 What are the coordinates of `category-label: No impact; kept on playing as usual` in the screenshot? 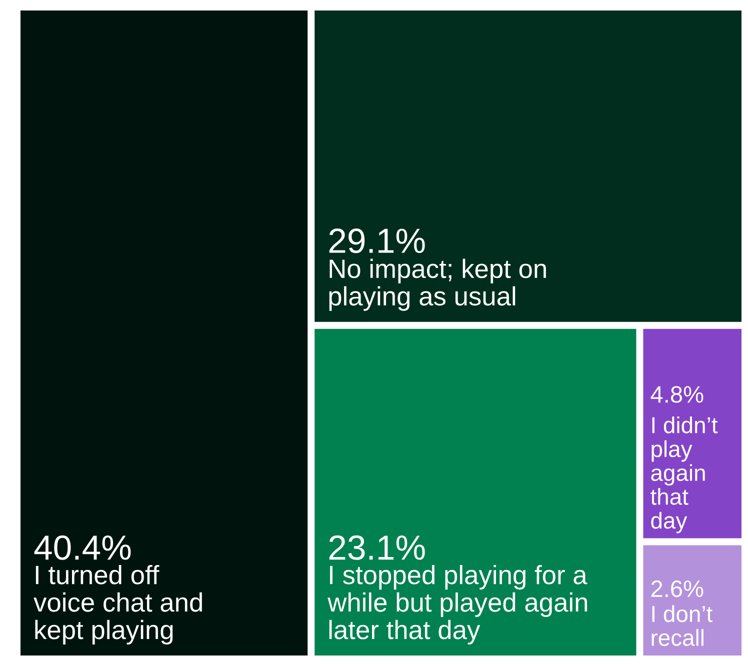 It's located at (437, 284).